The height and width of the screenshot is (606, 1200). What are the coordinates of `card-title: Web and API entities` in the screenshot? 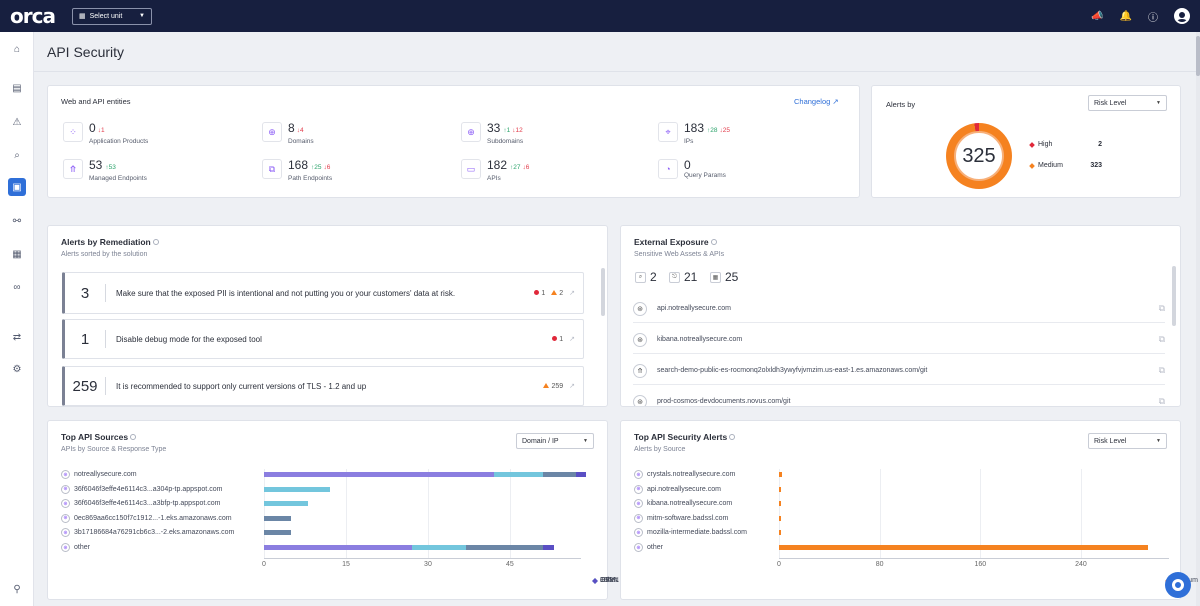 It's located at (96, 101).